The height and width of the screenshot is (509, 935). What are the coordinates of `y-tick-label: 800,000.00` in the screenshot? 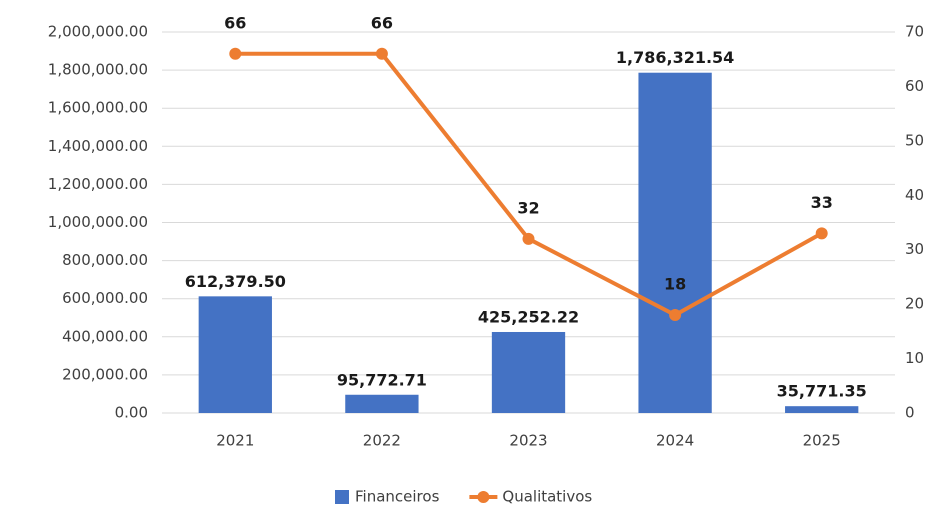 It's located at (105, 260).